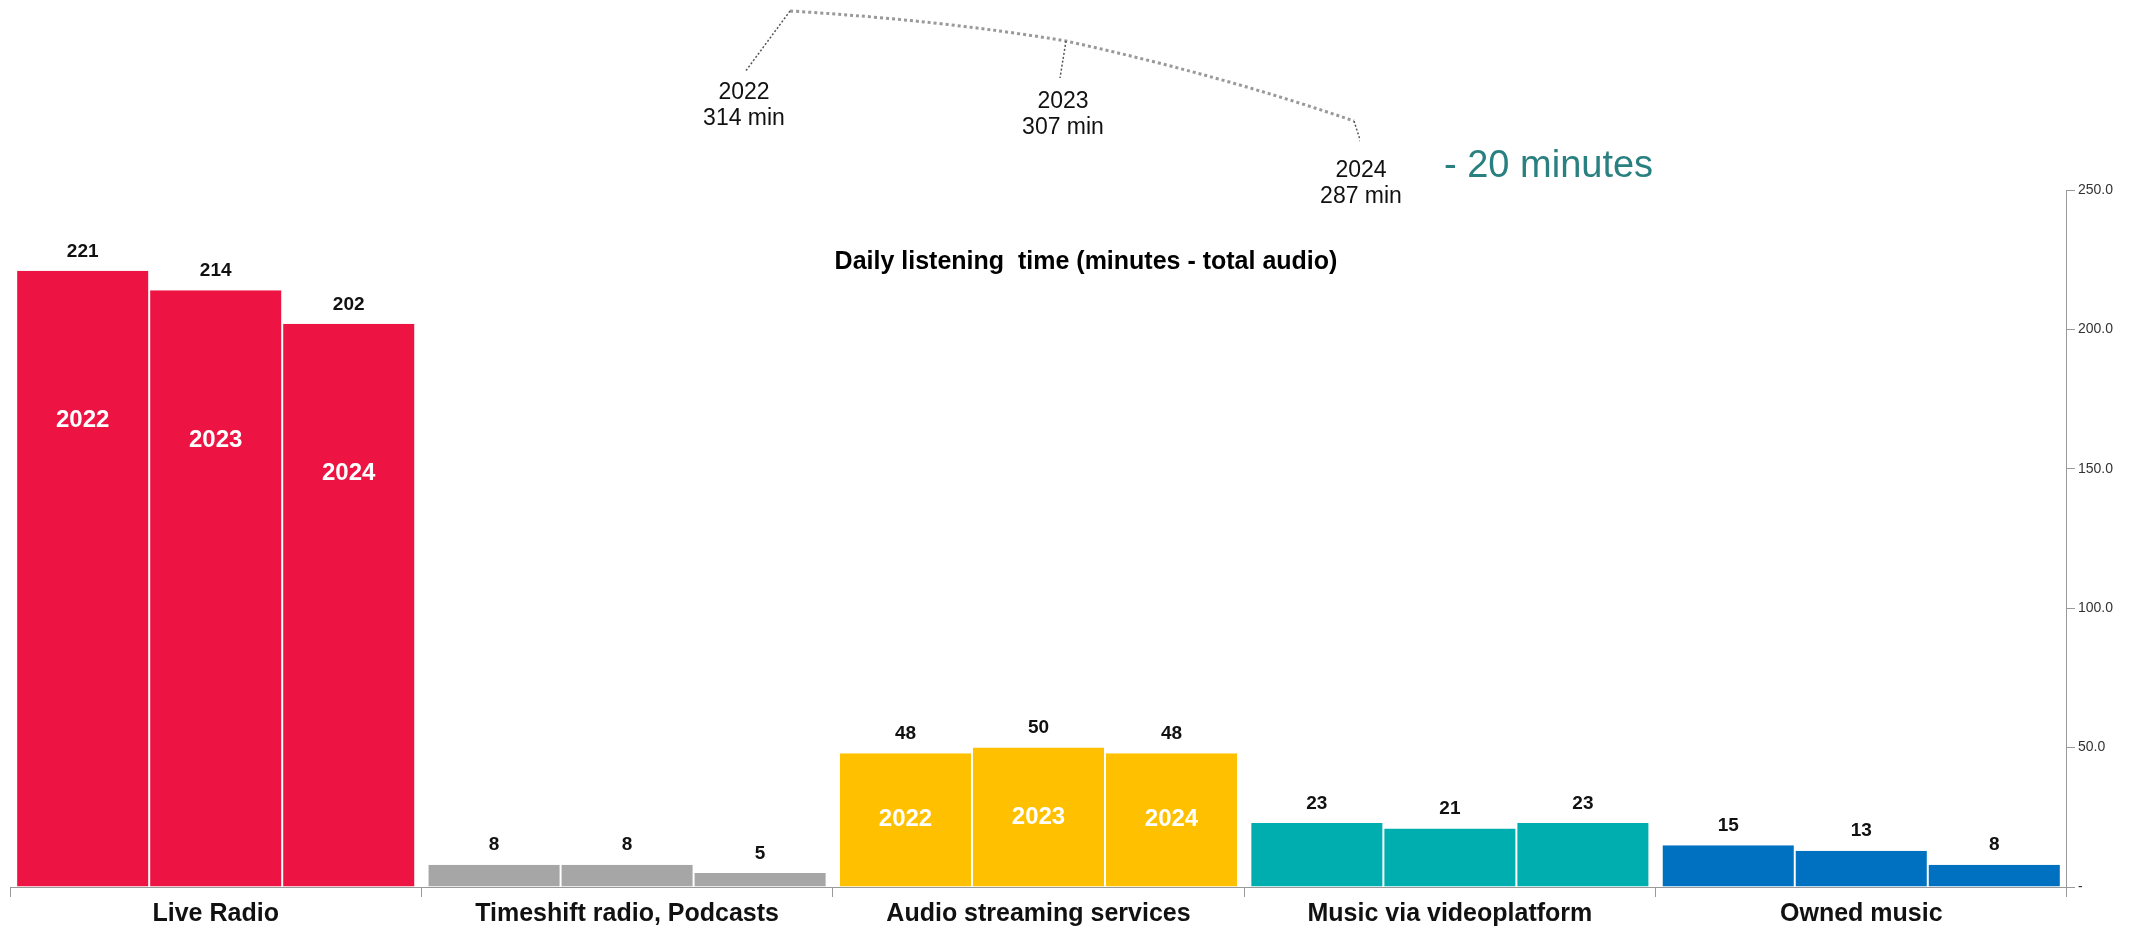  What do you see at coordinates (1038, 815) in the screenshot?
I see `series-label: 2023` at bounding box center [1038, 815].